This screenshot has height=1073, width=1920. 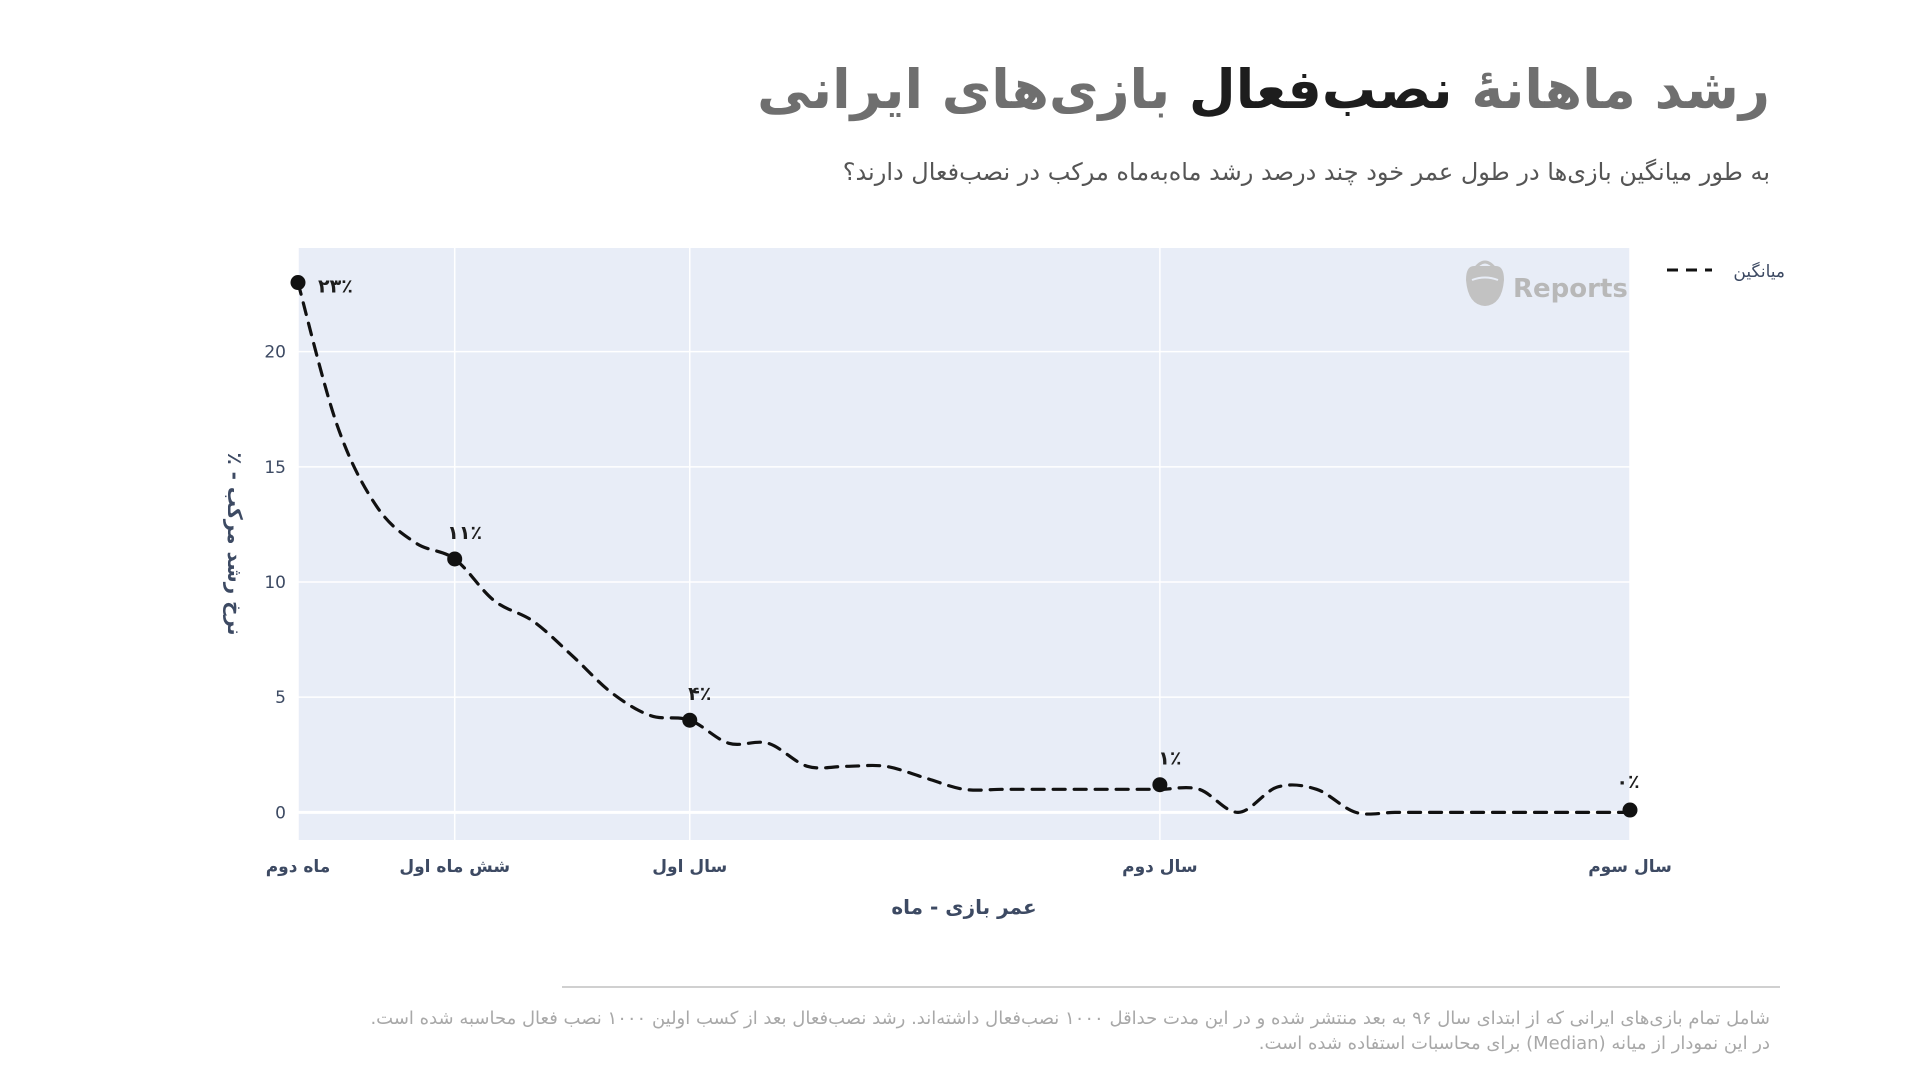 I want to click on basket-icon, so click(x=1485, y=283).